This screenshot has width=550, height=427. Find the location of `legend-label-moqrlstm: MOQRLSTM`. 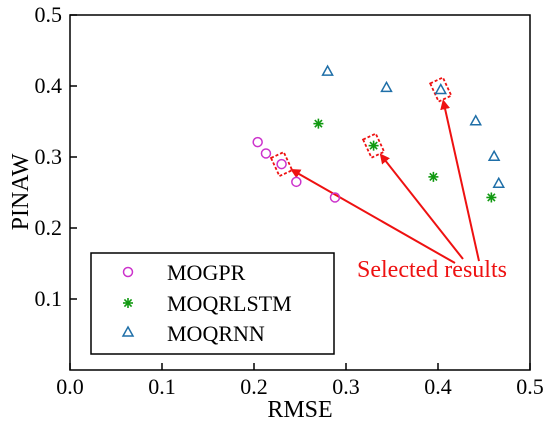

legend-label-moqrlstm: MOQRLSTM is located at coordinates (229, 303).